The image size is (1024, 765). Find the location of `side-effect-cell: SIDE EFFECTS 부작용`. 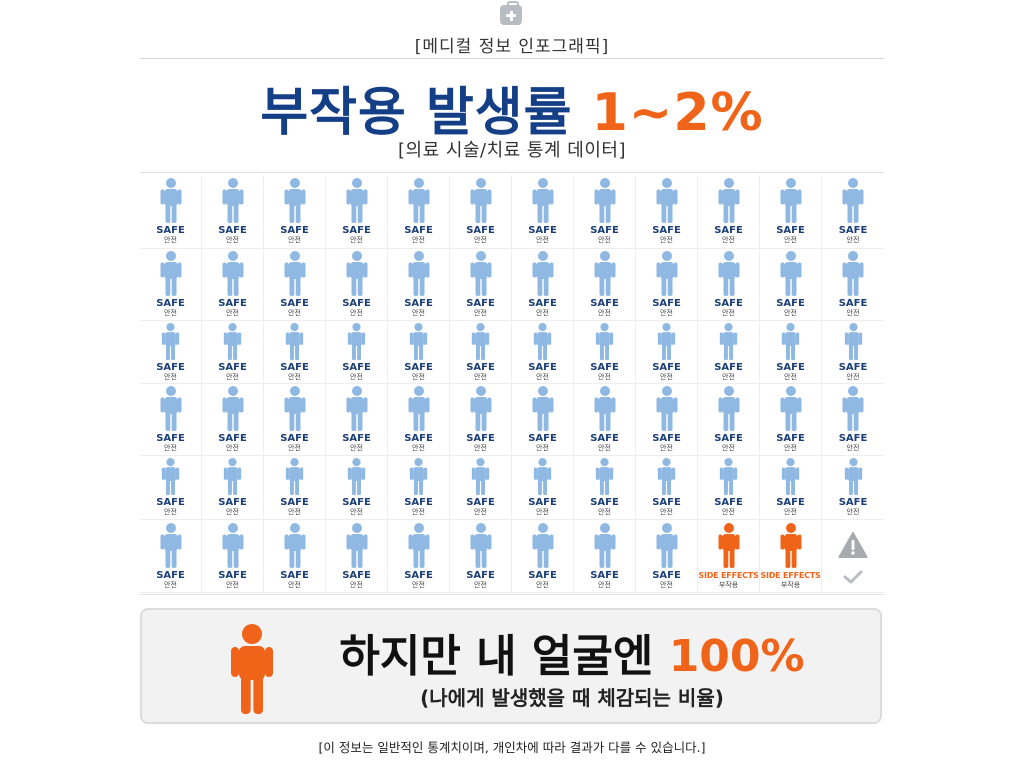

side-effect-cell: SIDE EFFECTS 부작용 is located at coordinates (791, 556).